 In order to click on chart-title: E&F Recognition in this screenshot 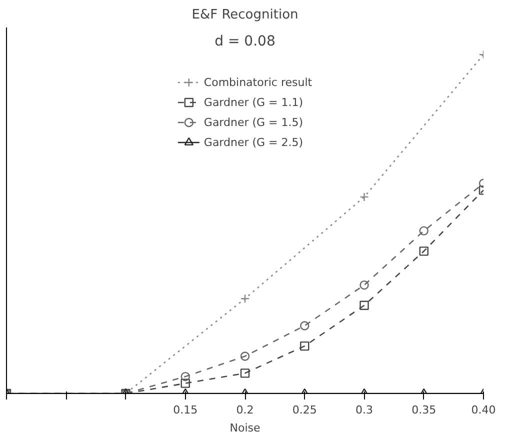, I will do `click(245, 15)`.